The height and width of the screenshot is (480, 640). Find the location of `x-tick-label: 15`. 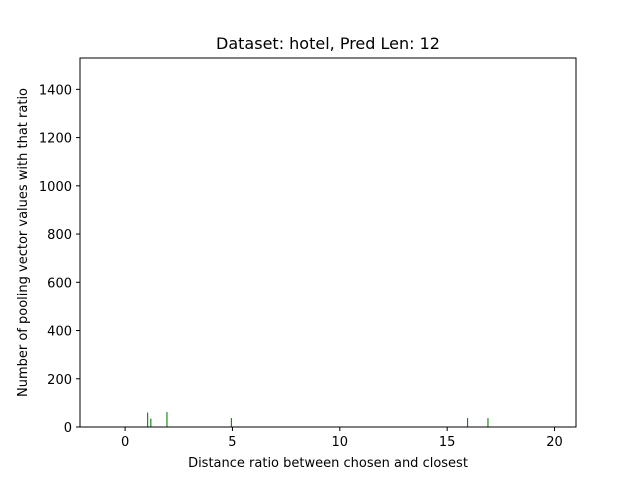

x-tick-label: 15 is located at coordinates (447, 442).